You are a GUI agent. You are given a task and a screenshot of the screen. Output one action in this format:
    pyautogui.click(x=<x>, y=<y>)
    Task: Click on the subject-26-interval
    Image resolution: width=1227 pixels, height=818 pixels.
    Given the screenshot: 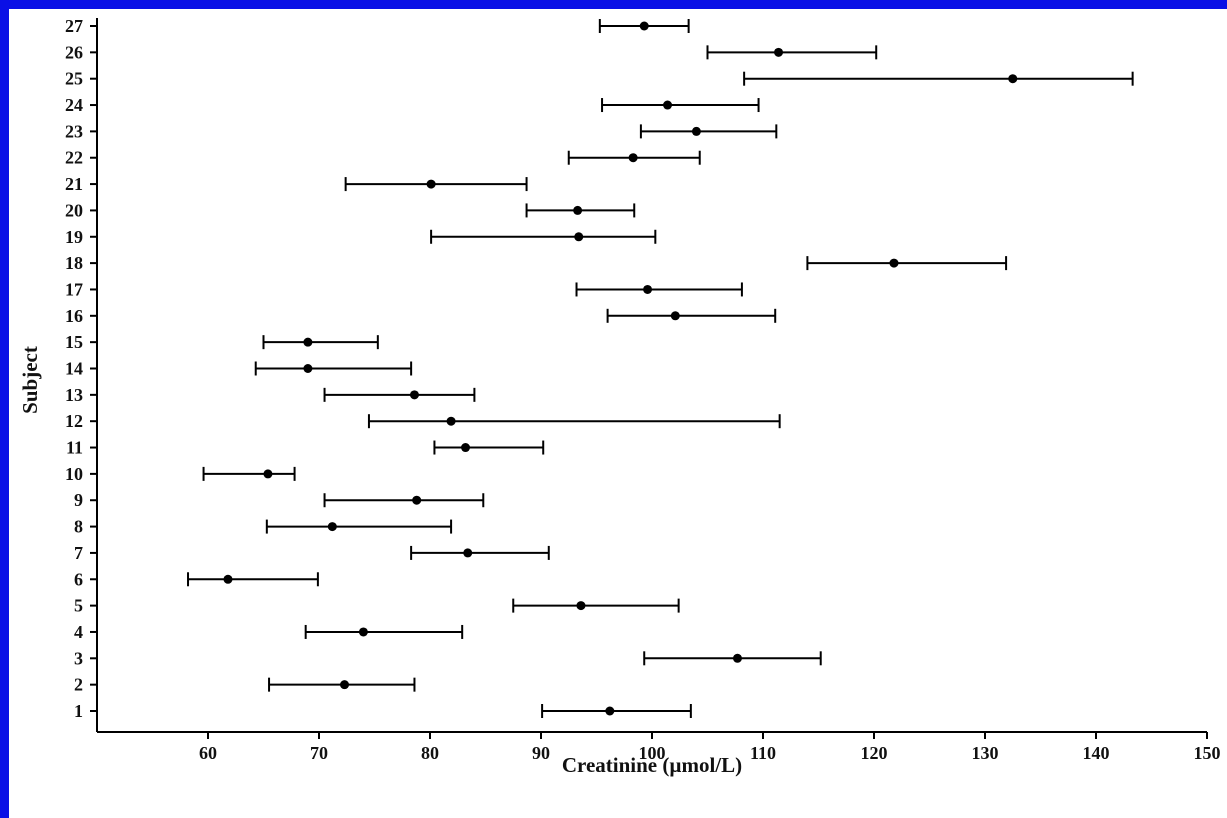 What is the action you would take?
    pyautogui.click(x=792, y=52)
    